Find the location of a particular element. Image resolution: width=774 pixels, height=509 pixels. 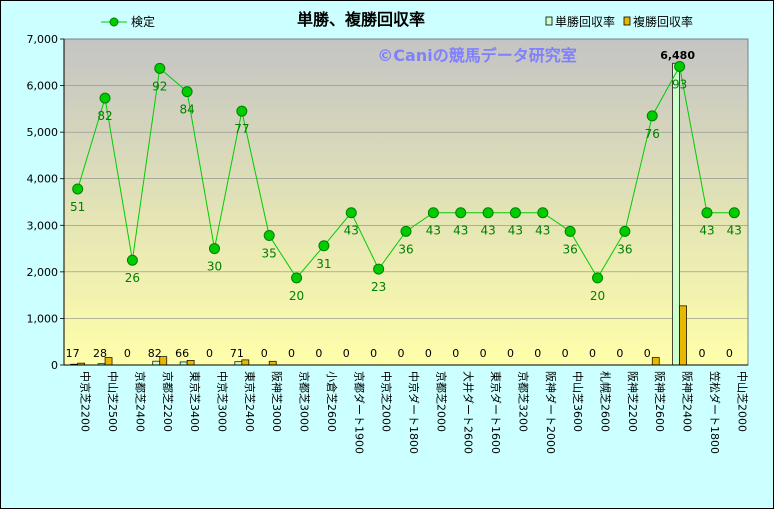

x-tick-label: 札幌芝2600 is located at coordinates (606, 401).